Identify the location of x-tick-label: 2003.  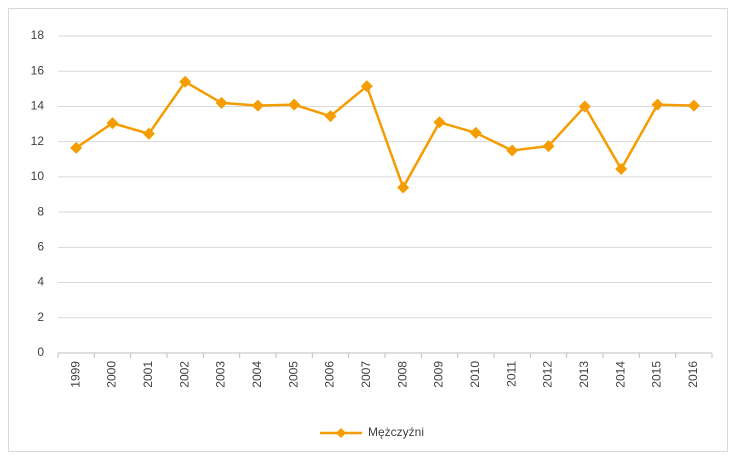
(221, 374).